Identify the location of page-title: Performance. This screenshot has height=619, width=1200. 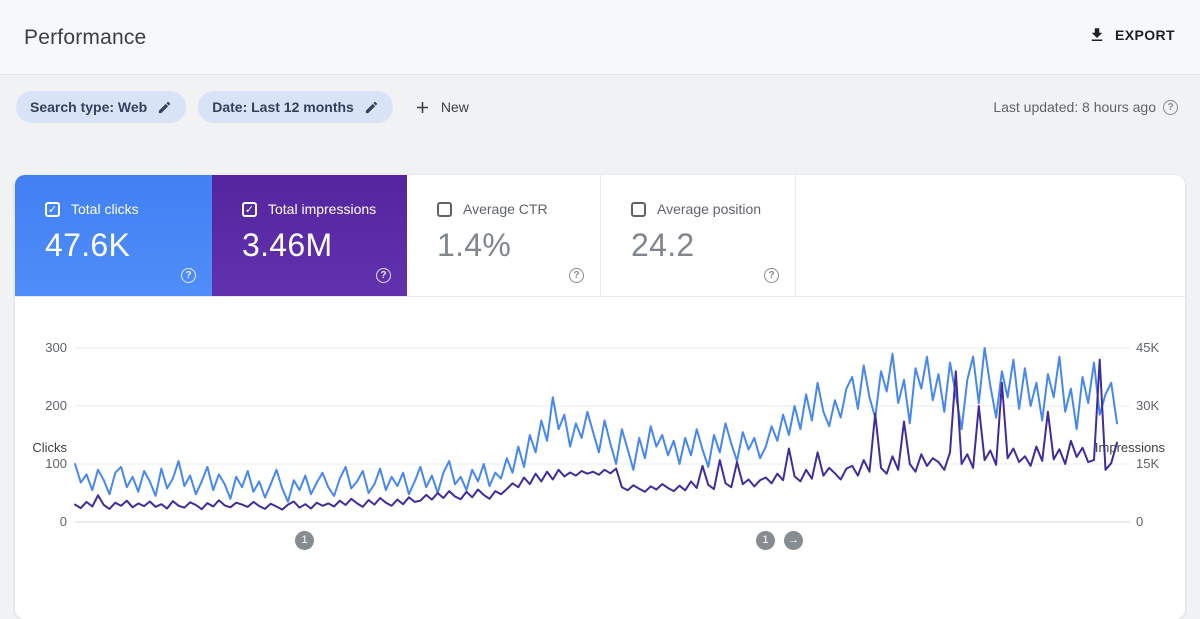
(85, 37).